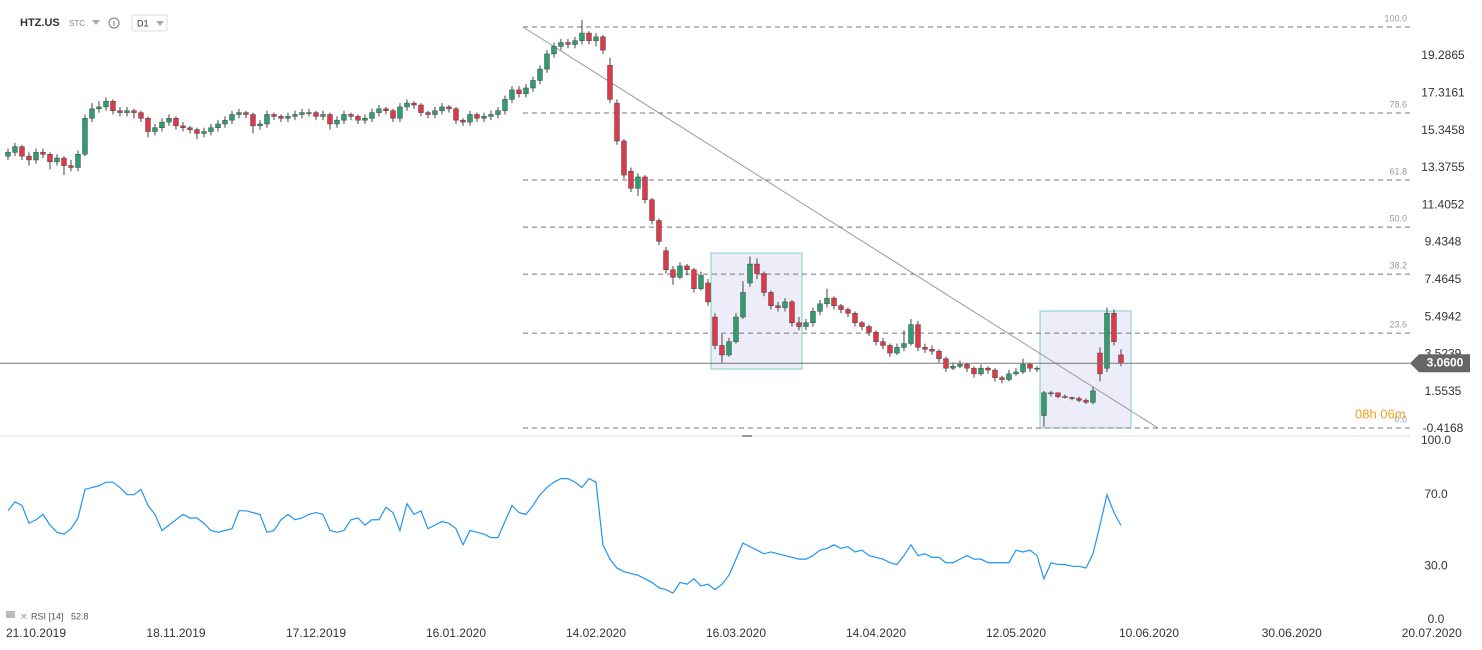 Image resolution: width=1482 pixels, height=650 pixels. I want to click on close-icon: ✕, so click(24, 616).